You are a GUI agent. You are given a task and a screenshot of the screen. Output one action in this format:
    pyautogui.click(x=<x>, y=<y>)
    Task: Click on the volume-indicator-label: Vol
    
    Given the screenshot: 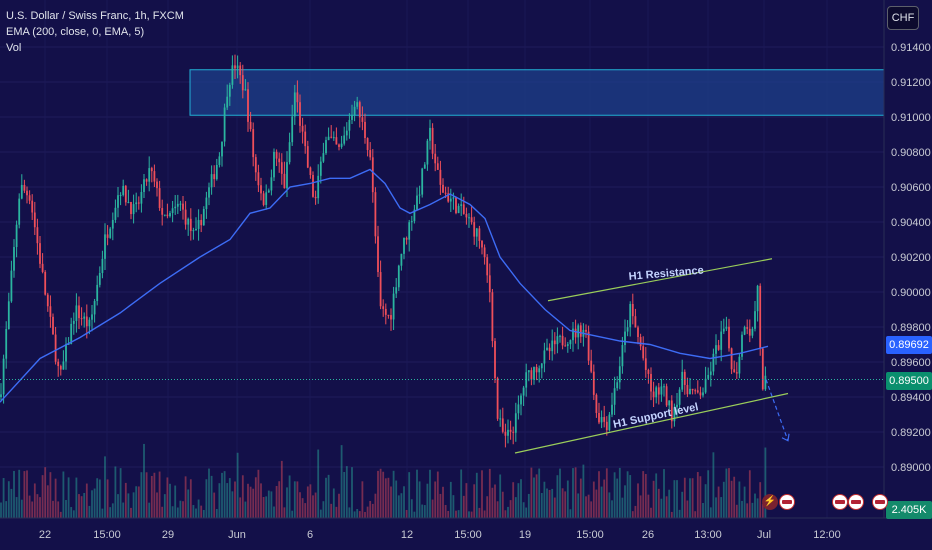 What is the action you would take?
    pyautogui.click(x=14, y=48)
    